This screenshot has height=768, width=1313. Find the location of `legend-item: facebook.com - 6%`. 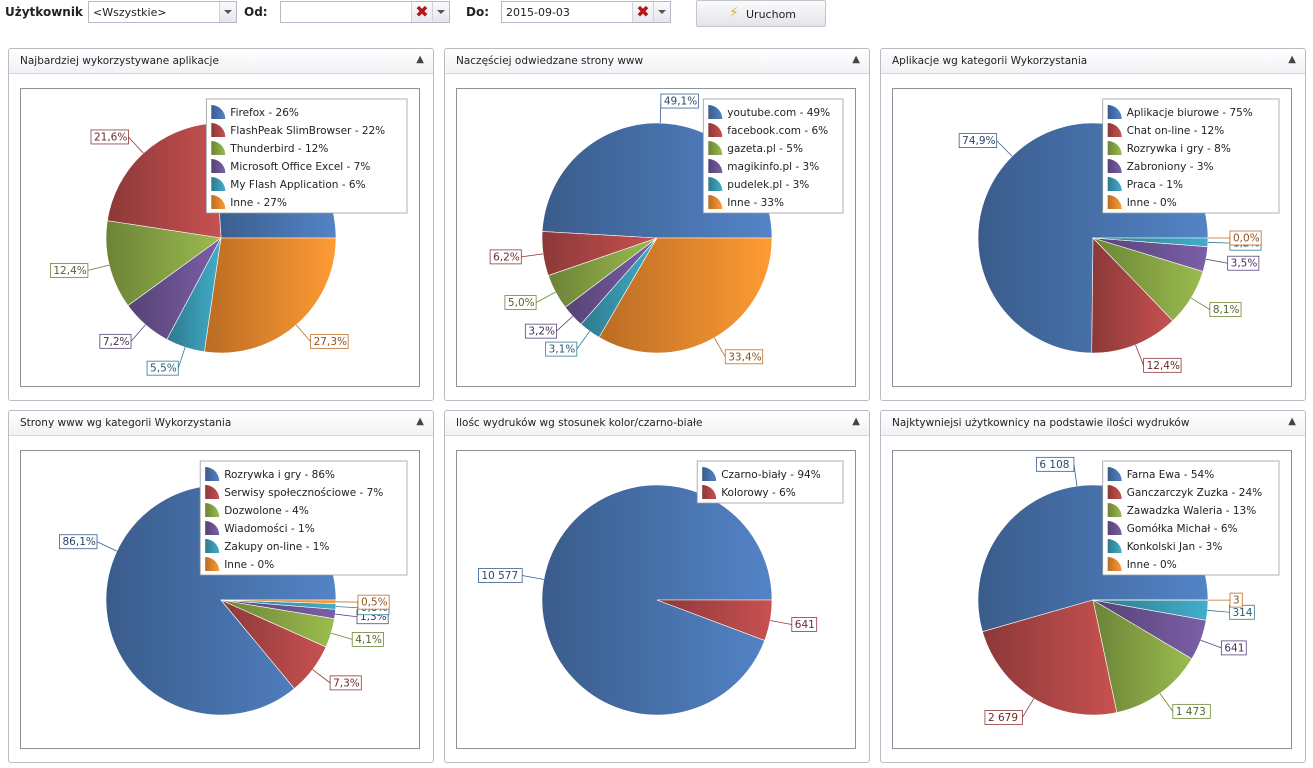

legend-item: facebook.com - 6% is located at coordinates (777, 131).